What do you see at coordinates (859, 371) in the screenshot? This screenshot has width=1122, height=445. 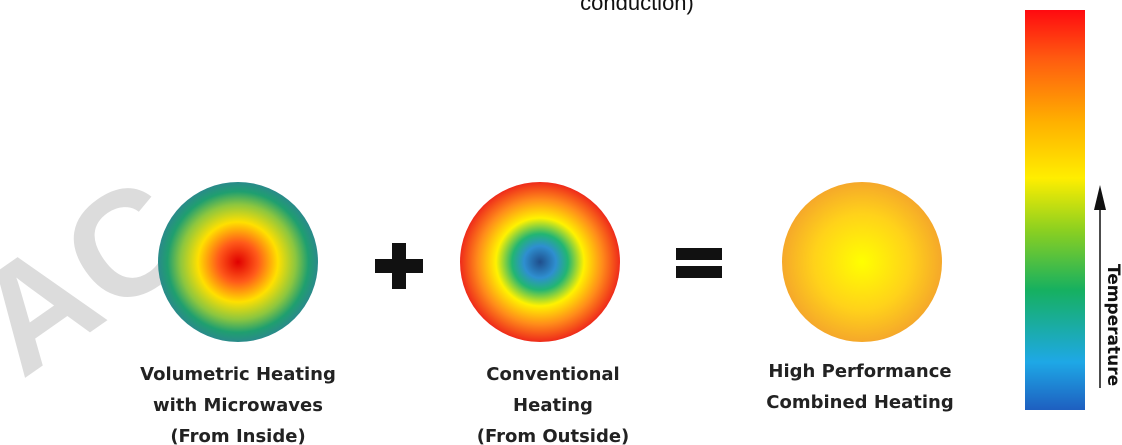 I see `caption-line: High Performance` at bounding box center [859, 371].